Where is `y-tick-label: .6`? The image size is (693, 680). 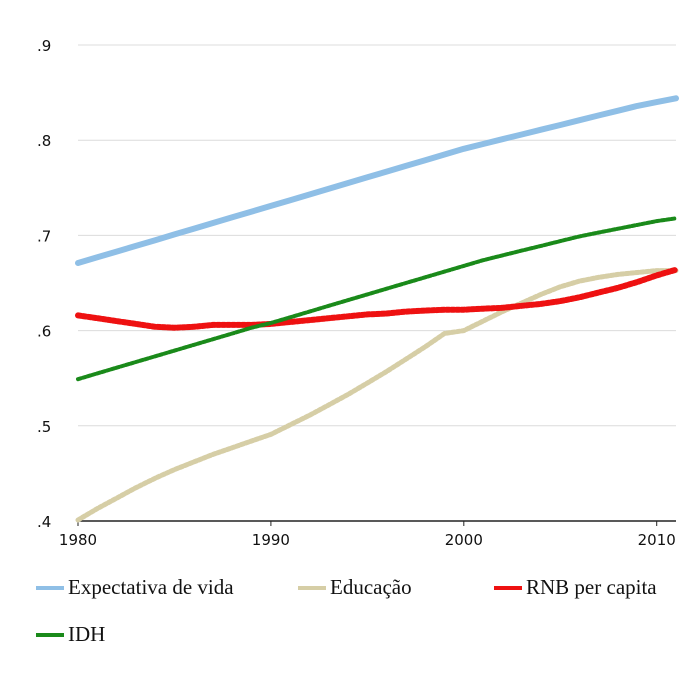
y-tick-label: .6 is located at coordinates (44, 332).